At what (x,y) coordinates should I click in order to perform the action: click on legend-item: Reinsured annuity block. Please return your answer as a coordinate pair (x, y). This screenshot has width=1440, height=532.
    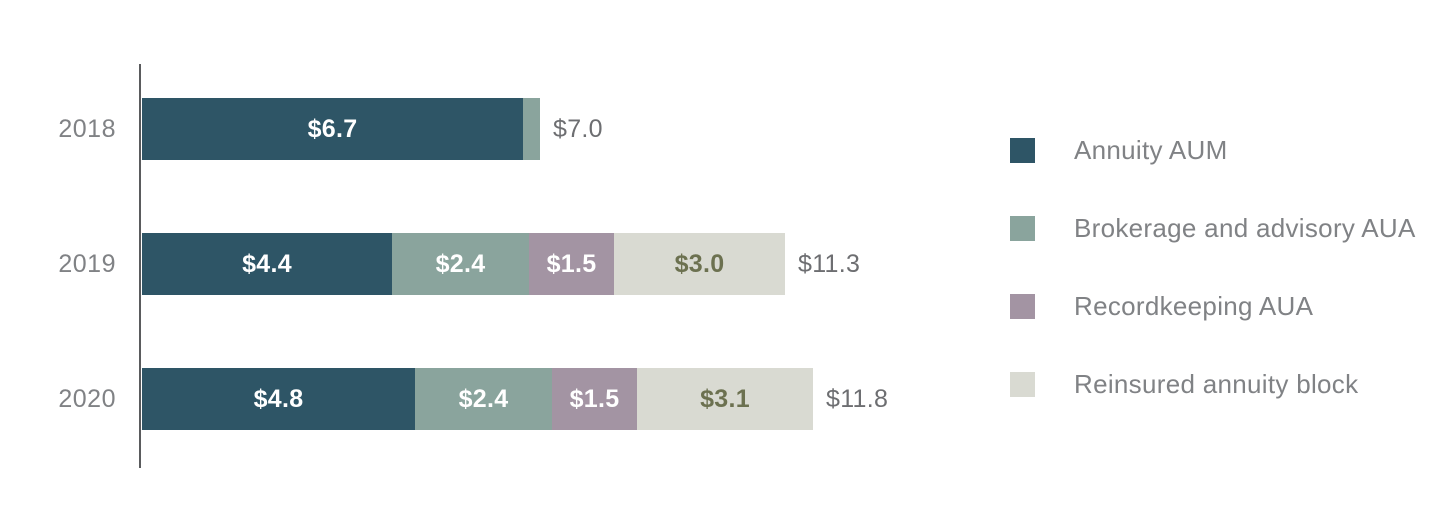
    Looking at the image, I should click on (1213, 384).